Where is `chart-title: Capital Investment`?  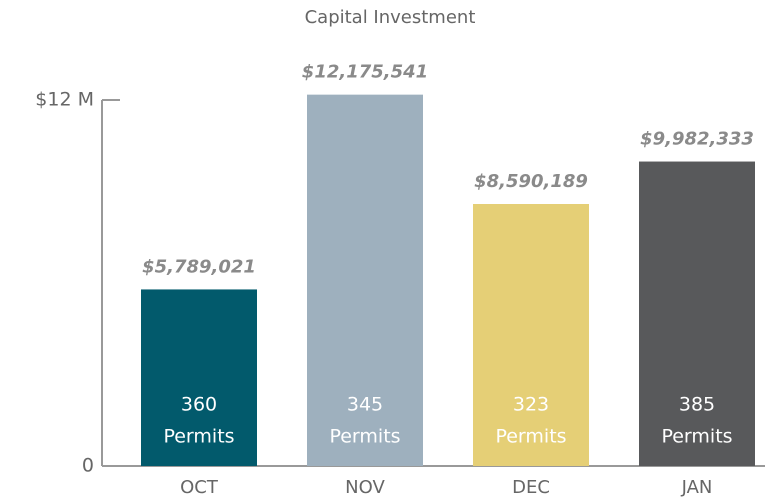 chart-title: Capital Investment is located at coordinates (390, 17).